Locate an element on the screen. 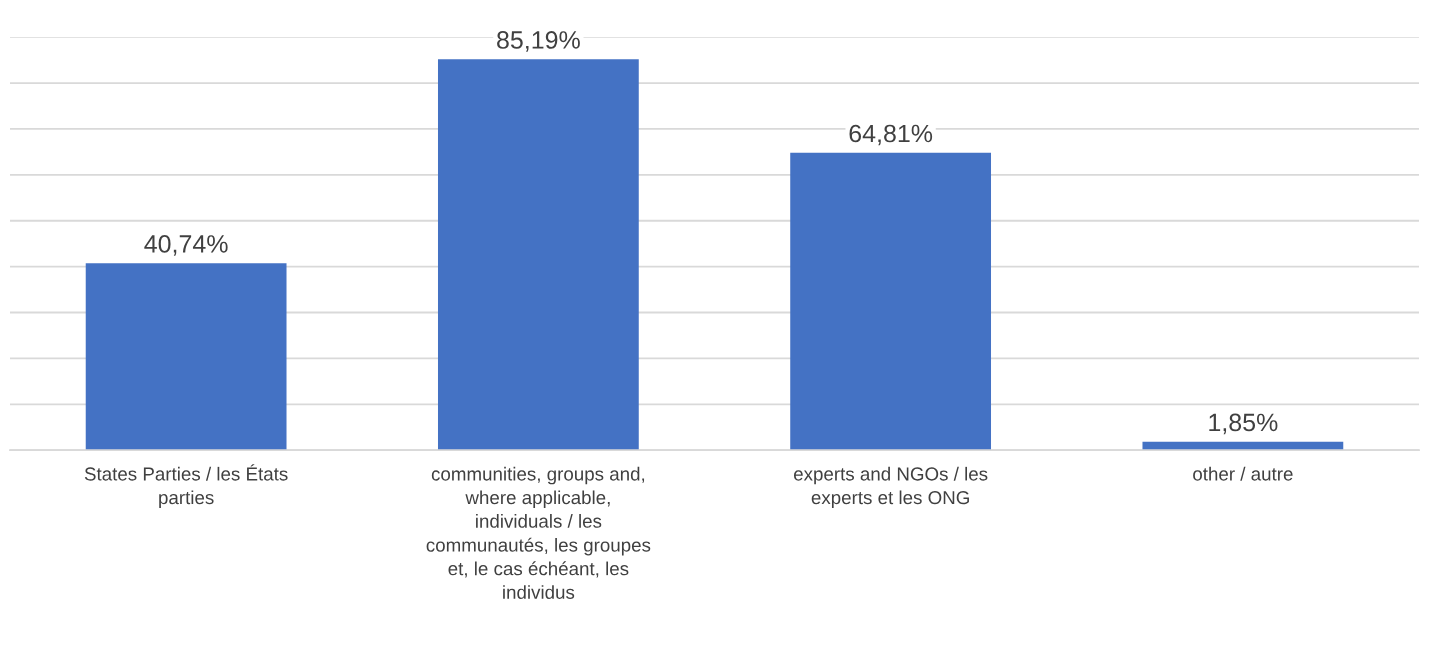 This screenshot has width=1429, height=664. x-tick-label: communities, groups and, where applicable, individuals / les communautés, les groupes et, le cas échéant, les individus is located at coordinates (538, 532).